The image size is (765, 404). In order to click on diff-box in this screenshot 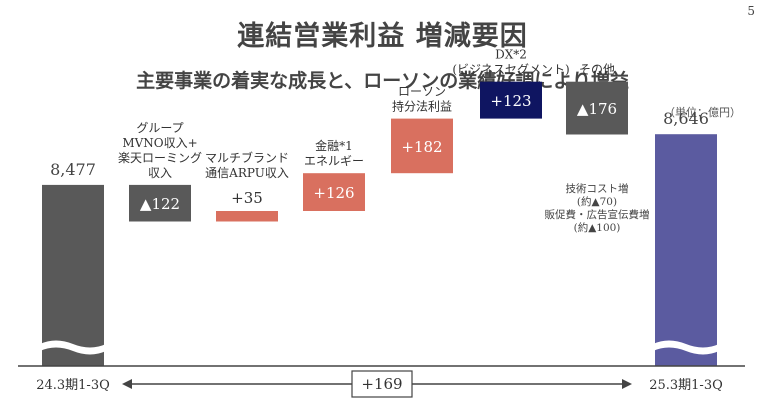, I will do `click(382, 384)`.